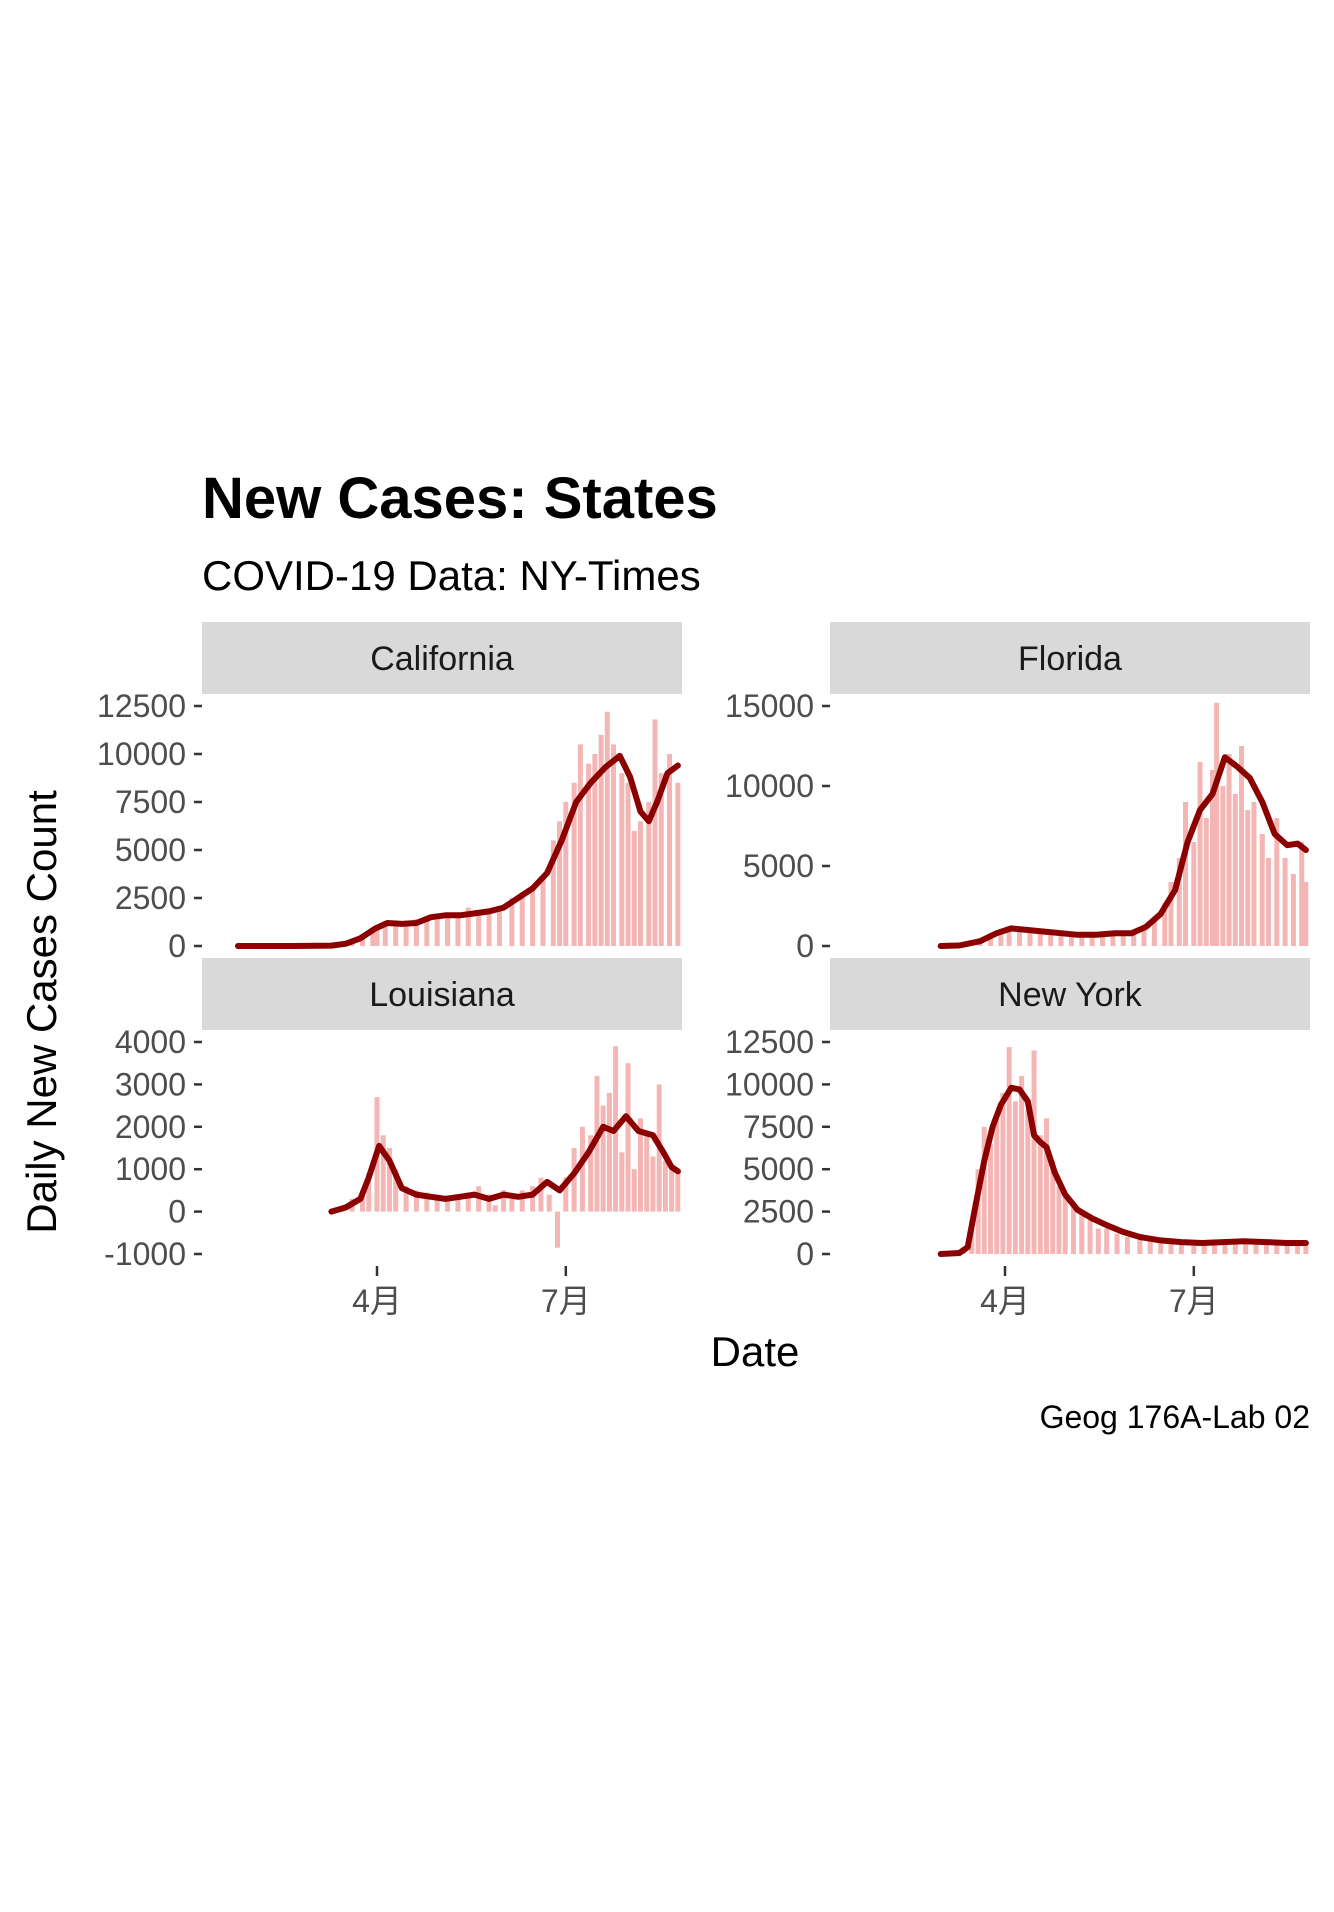  I want to click on y-tick-label: 4000, so click(150, 1042).